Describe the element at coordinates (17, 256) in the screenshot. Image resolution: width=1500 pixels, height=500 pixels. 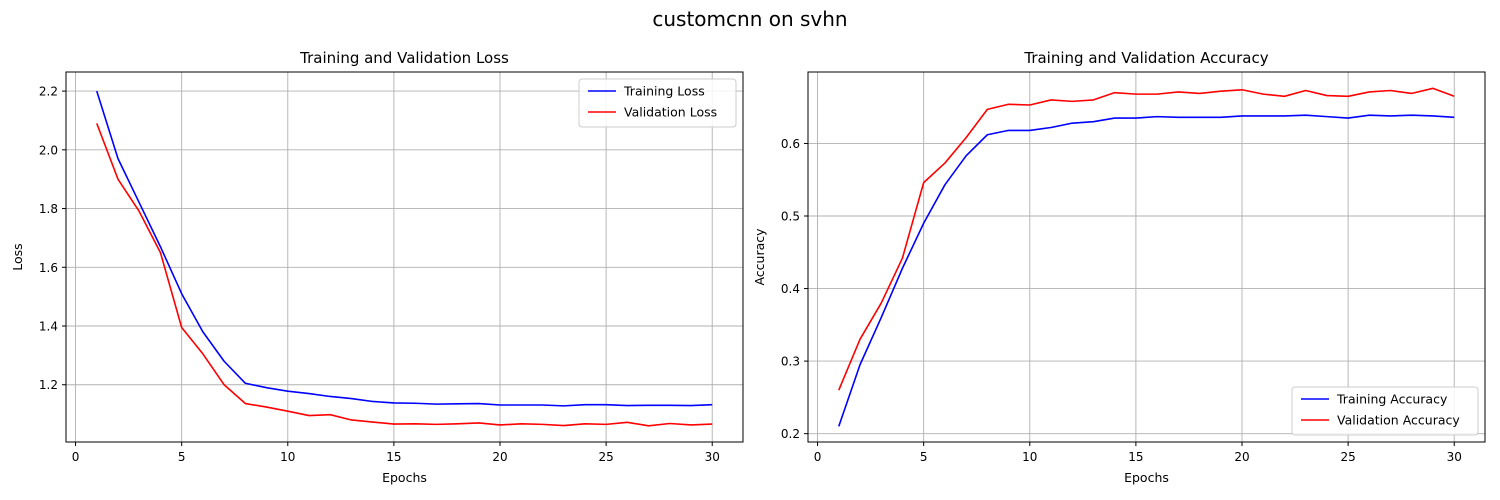
I see `y-axis-label: Loss` at that location.